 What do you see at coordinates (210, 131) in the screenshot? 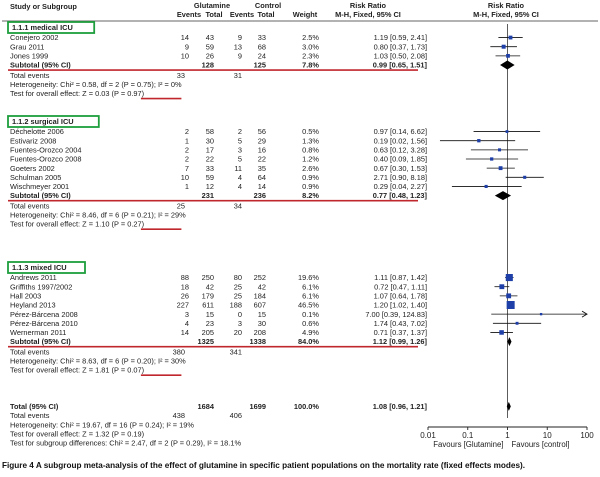
I see `total-glutamine: 58` at bounding box center [210, 131].